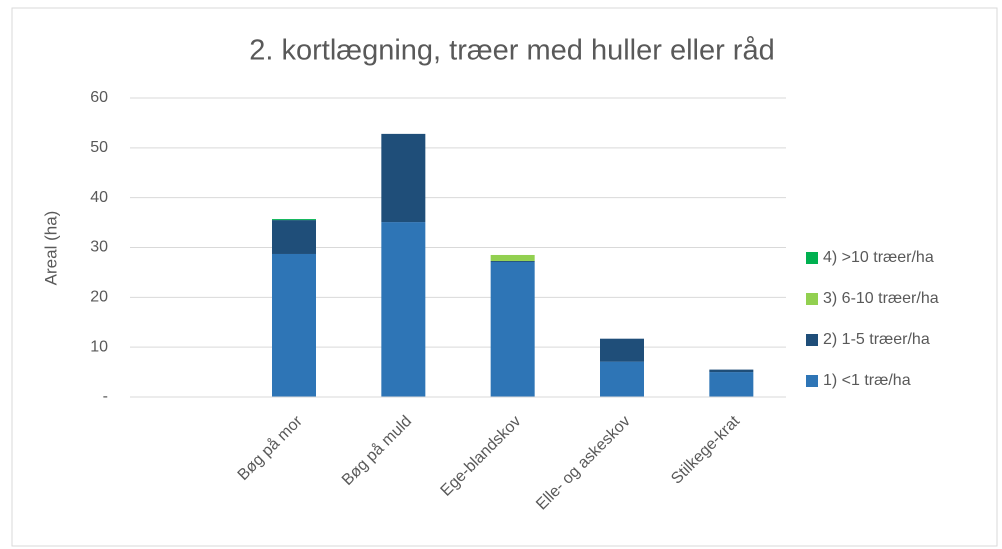 This screenshot has height=549, width=1002. Describe the element at coordinates (99, 346) in the screenshot. I see `y-tick-label: 10` at that location.